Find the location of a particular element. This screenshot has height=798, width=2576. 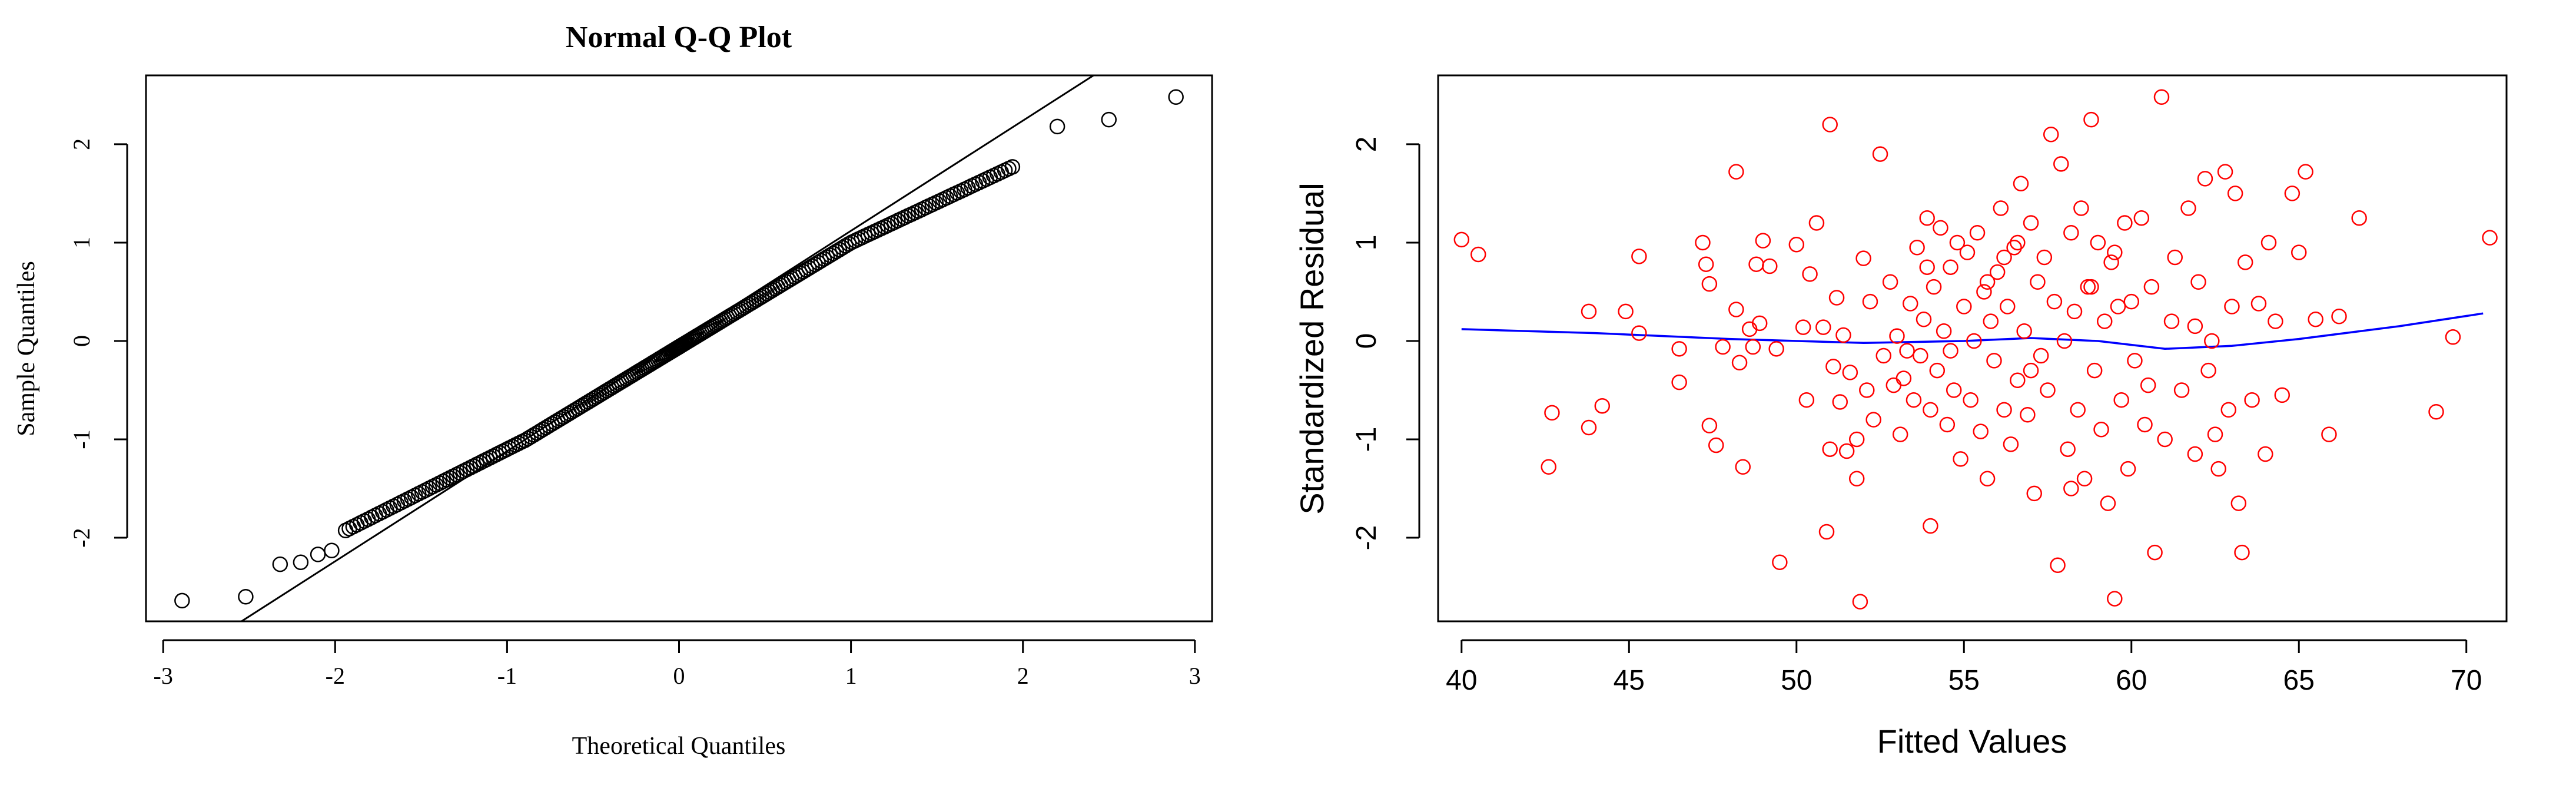

residual-x-tick-label: 60 is located at coordinates (2131, 680).